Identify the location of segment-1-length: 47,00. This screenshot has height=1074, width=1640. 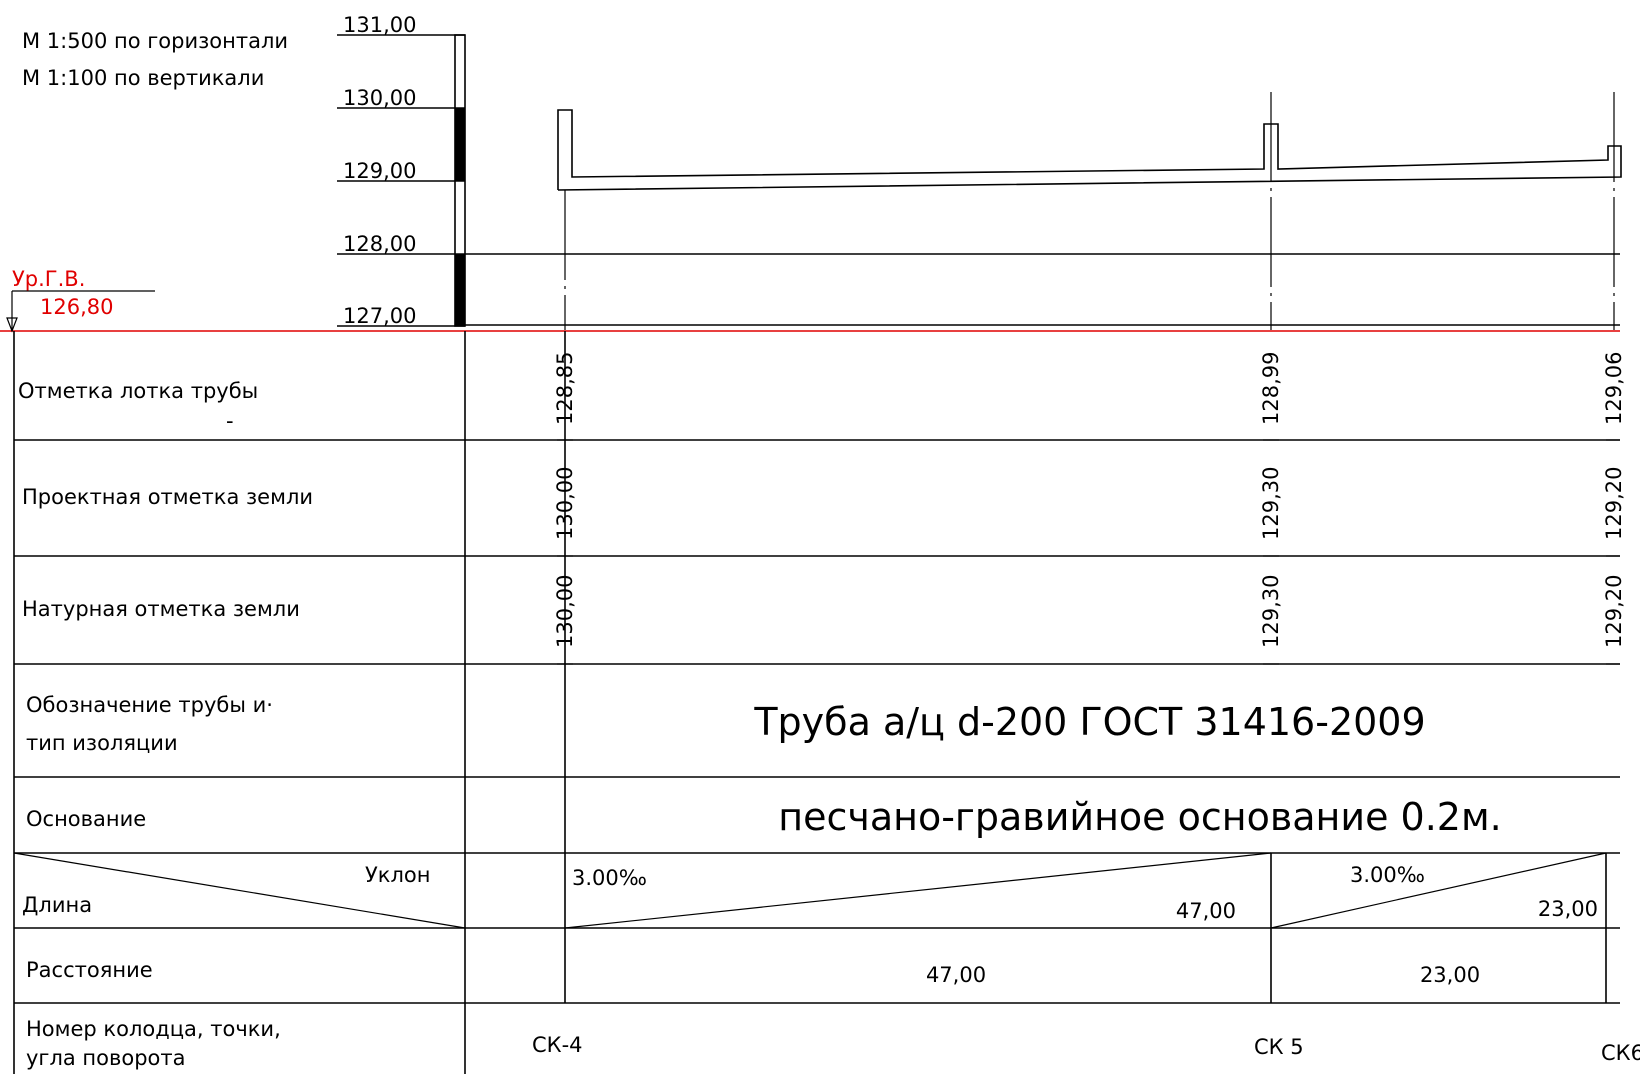
(1206, 911).